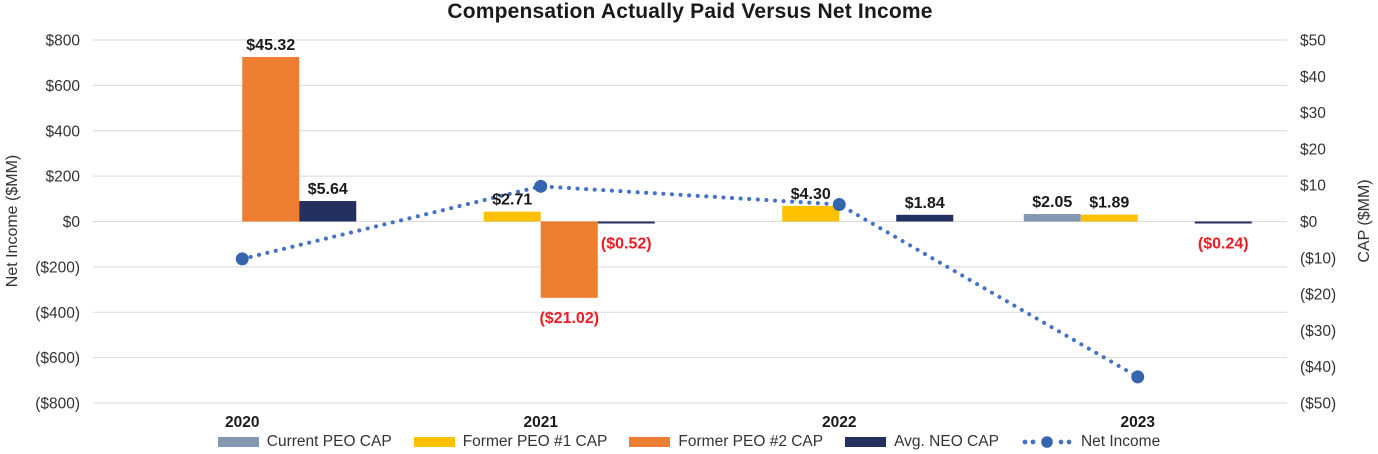 The width and height of the screenshot is (1378, 454). Describe the element at coordinates (72, 222) in the screenshot. I see `left-axis-tick: $0` at that location.